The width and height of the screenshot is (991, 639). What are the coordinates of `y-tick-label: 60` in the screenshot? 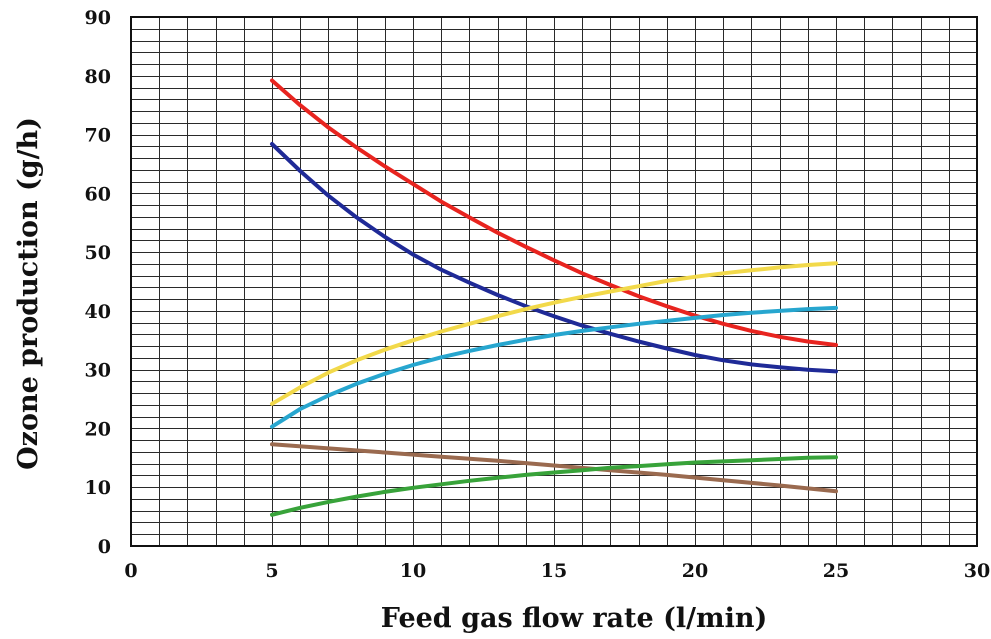 It's located at (98, 194).